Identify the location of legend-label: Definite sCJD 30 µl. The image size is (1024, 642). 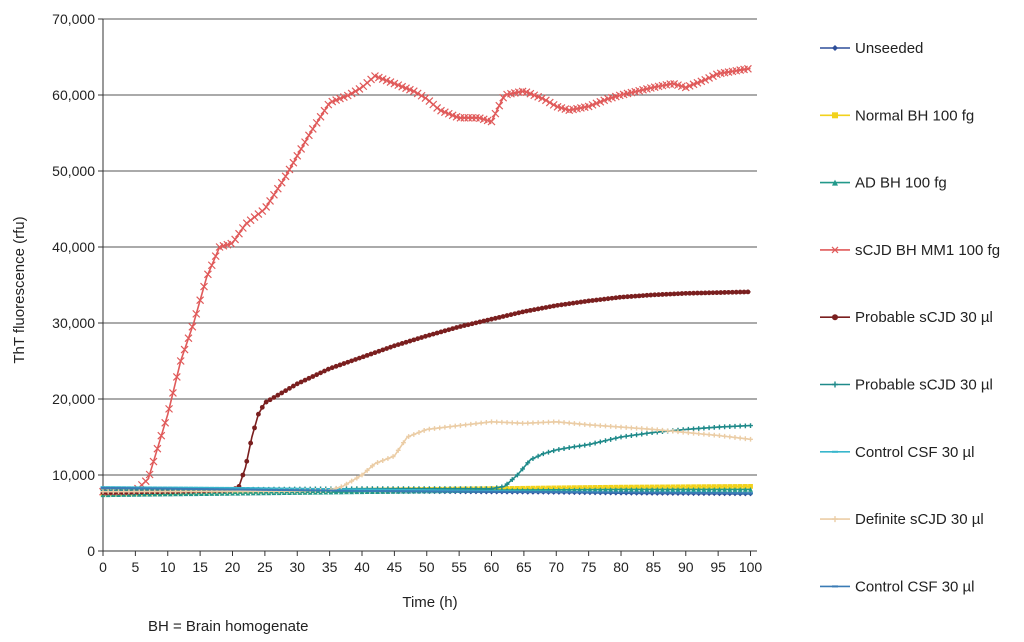
(919, 519).